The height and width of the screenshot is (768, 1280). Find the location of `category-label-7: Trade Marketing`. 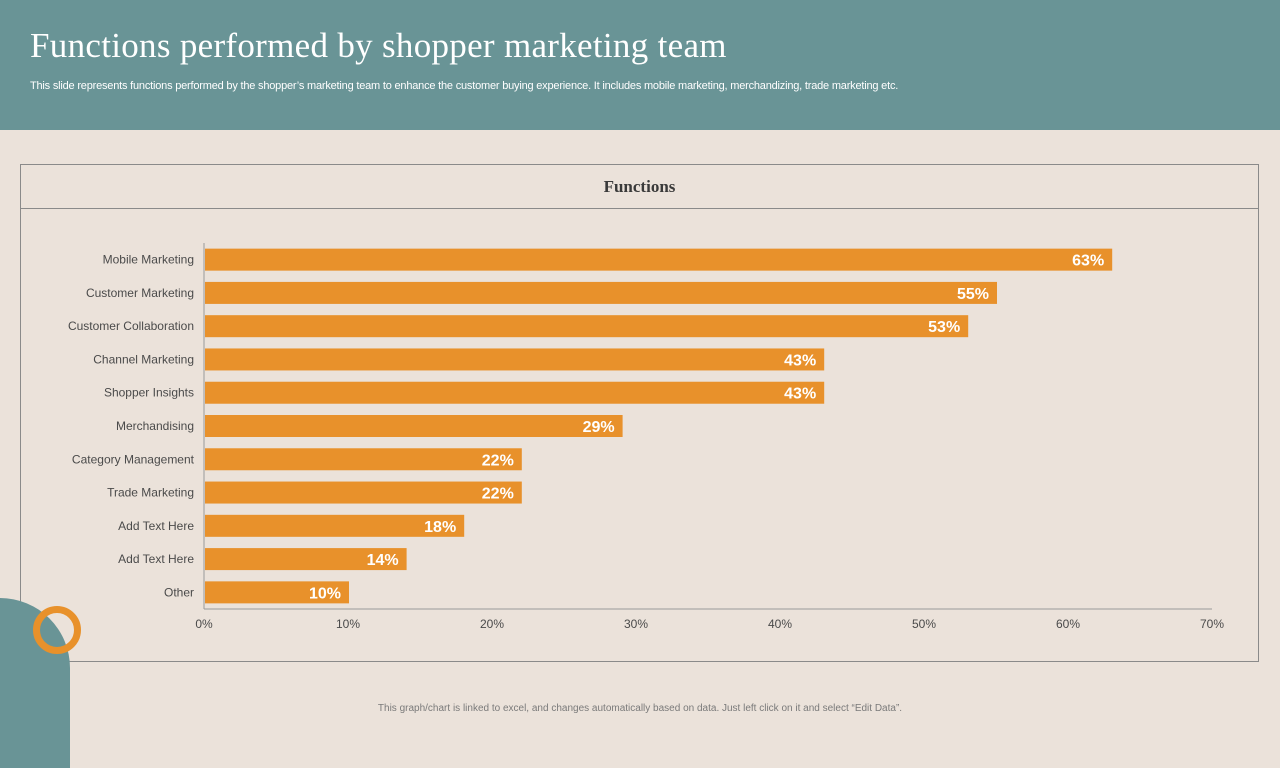

category-label-7: Trade Marketing is located at coordinates (150, 493).